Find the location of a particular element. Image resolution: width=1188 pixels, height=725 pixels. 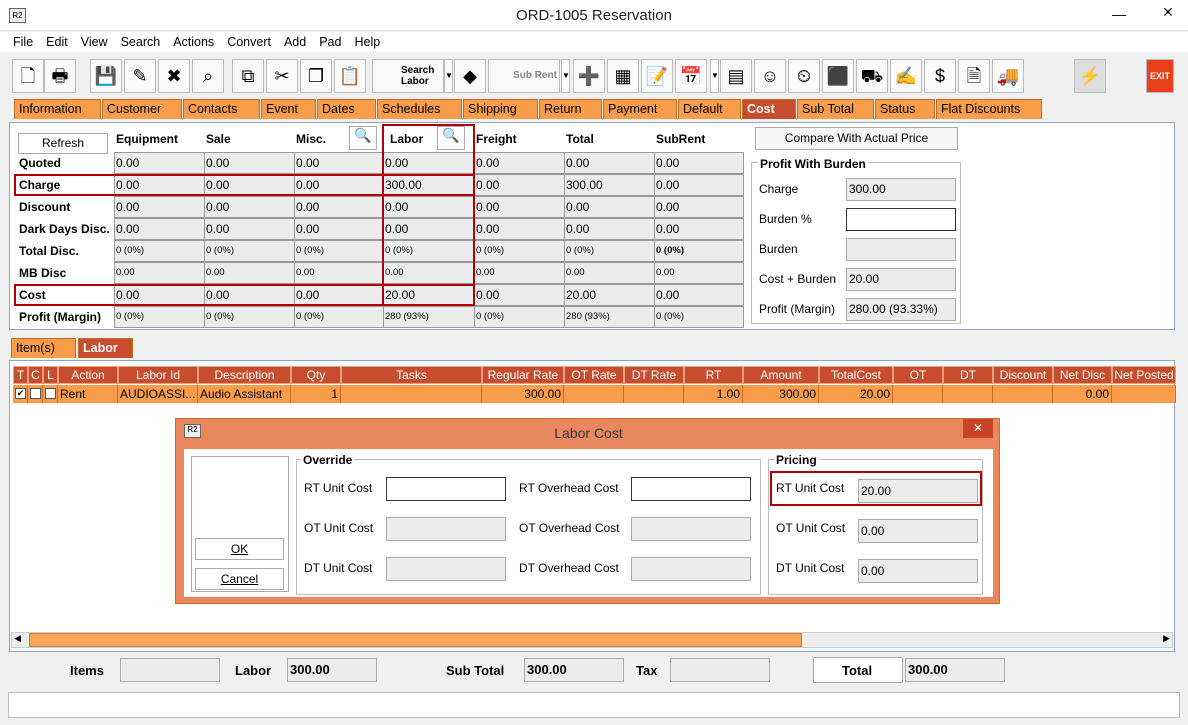

checkbox-t: ✔ is located at coordinates (20, 394).